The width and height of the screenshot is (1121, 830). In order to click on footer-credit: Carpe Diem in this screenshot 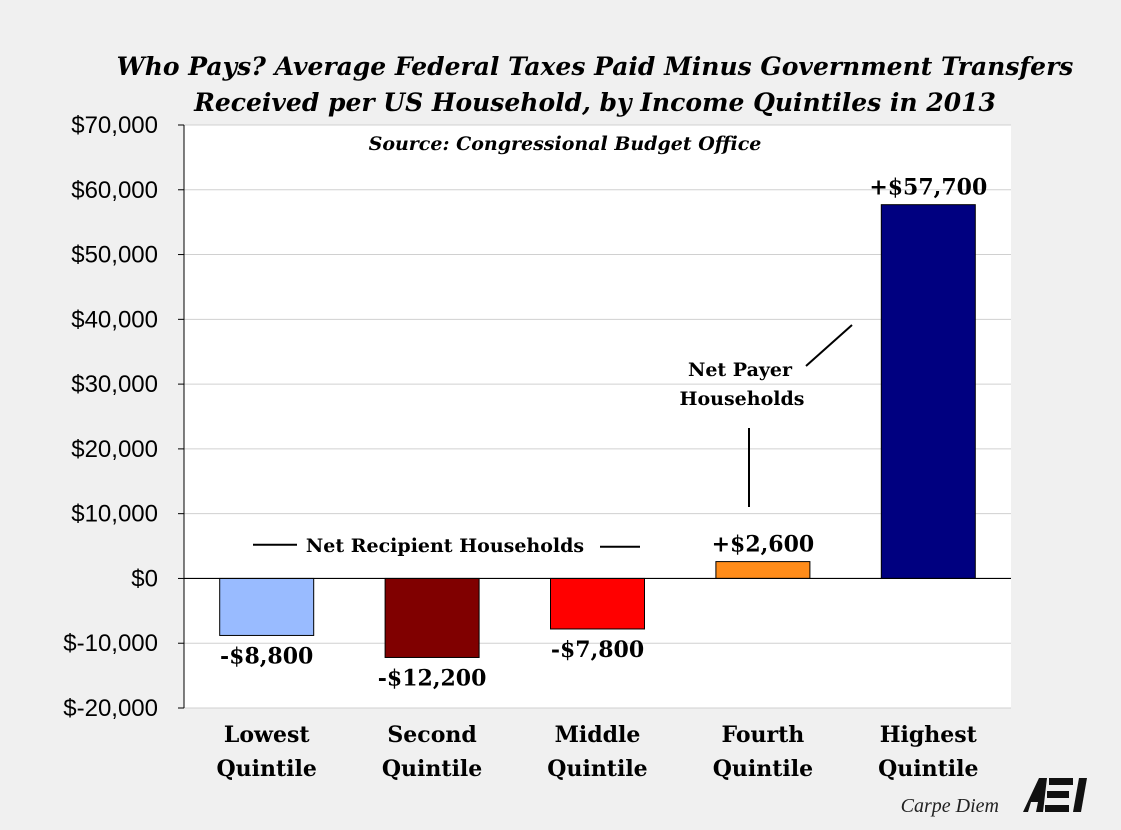, I will do `click(949, 806)`.